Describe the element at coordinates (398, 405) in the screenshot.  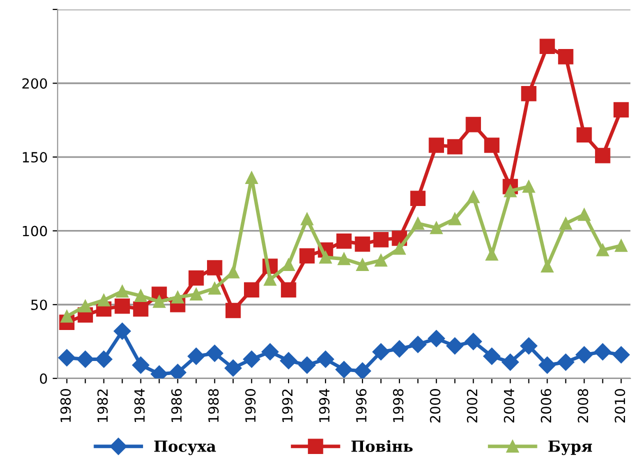
I see `x-tick-label: 1998` at that location.